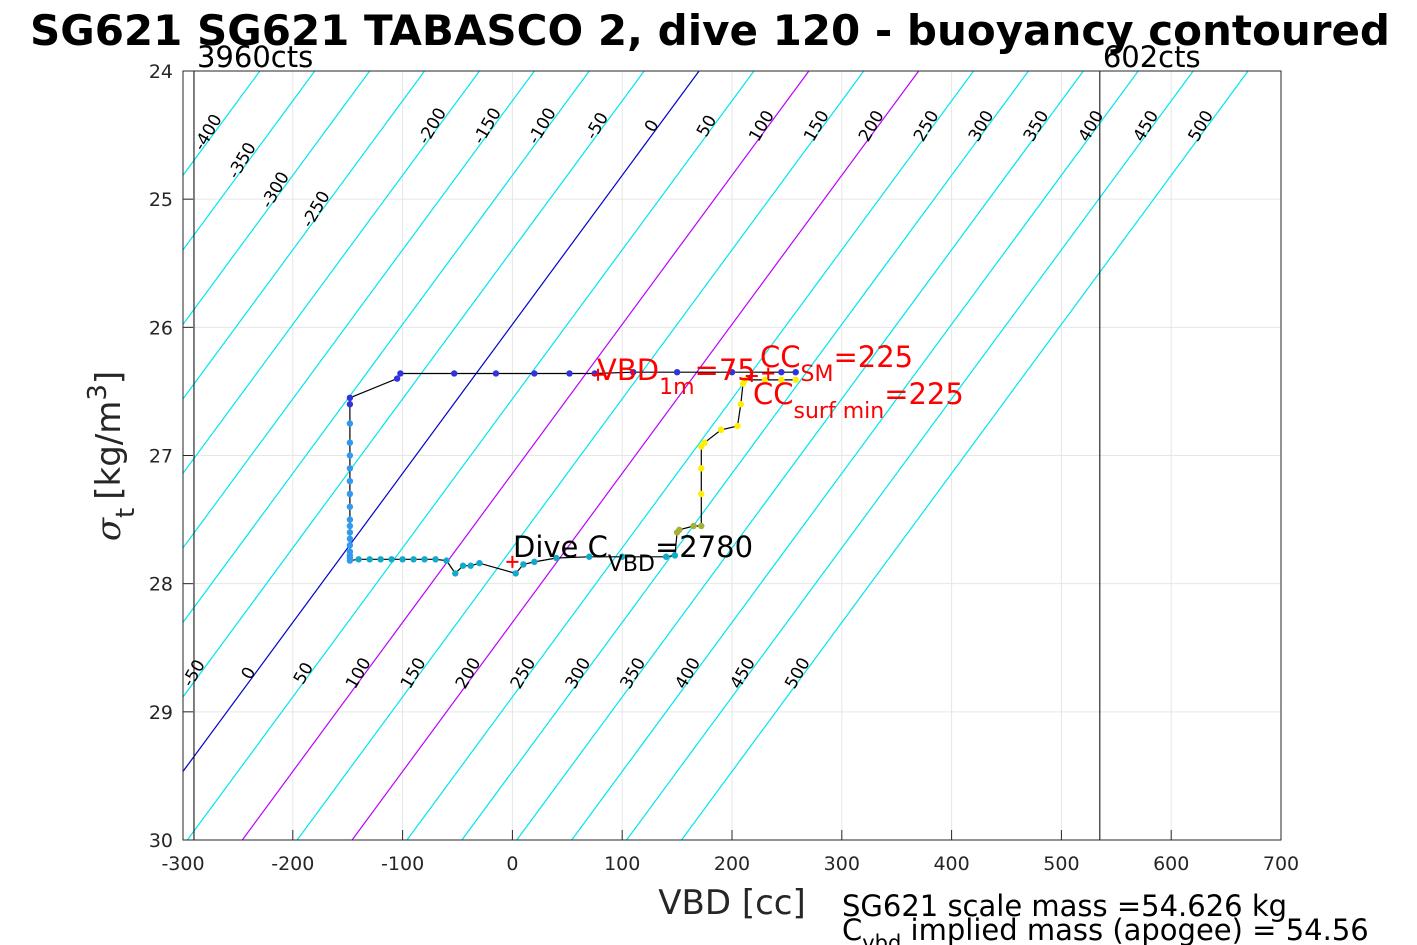 The width and height of the screenshot is (1417, 945). Describe the element at coordinates (652, 125) in the screenshot. I see `contour-level-label: 0` at that location.